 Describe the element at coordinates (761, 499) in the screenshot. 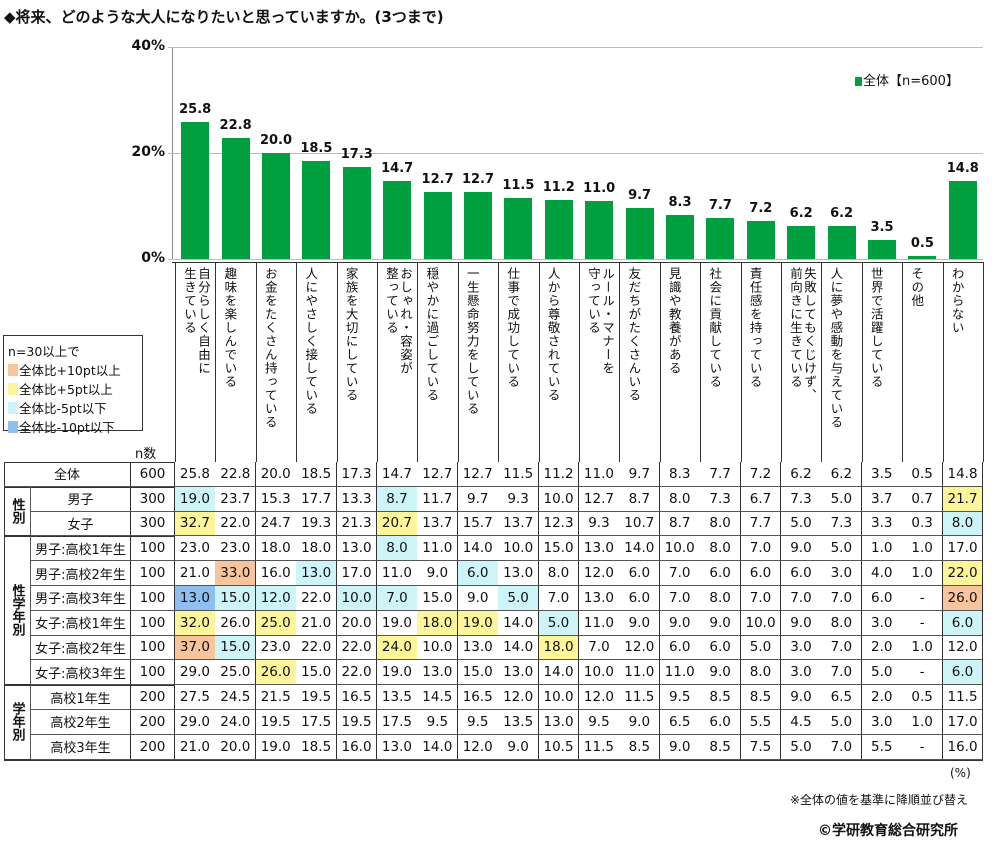

I see `table-cell: 6.7` at that location.